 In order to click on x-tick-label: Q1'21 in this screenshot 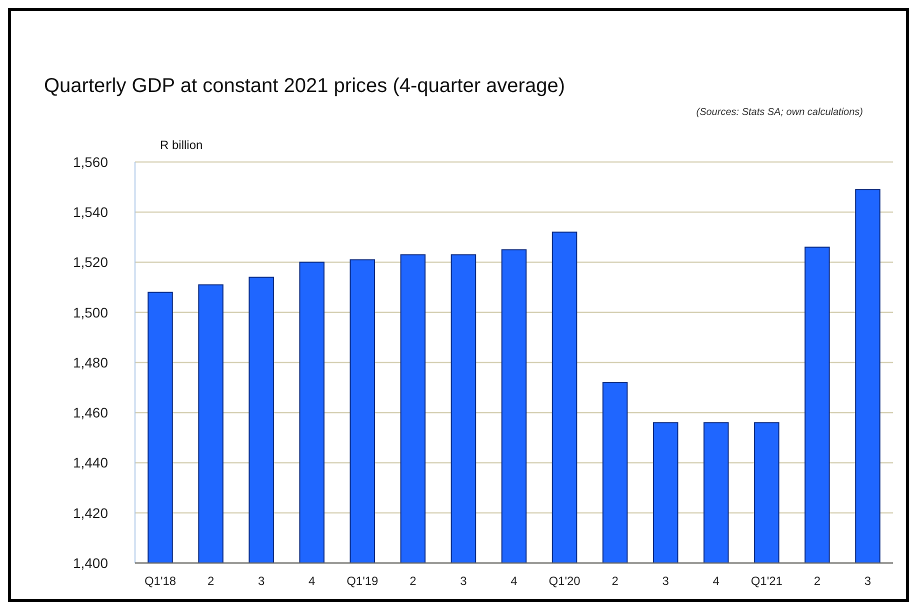, I will do `click(766, 581)`.